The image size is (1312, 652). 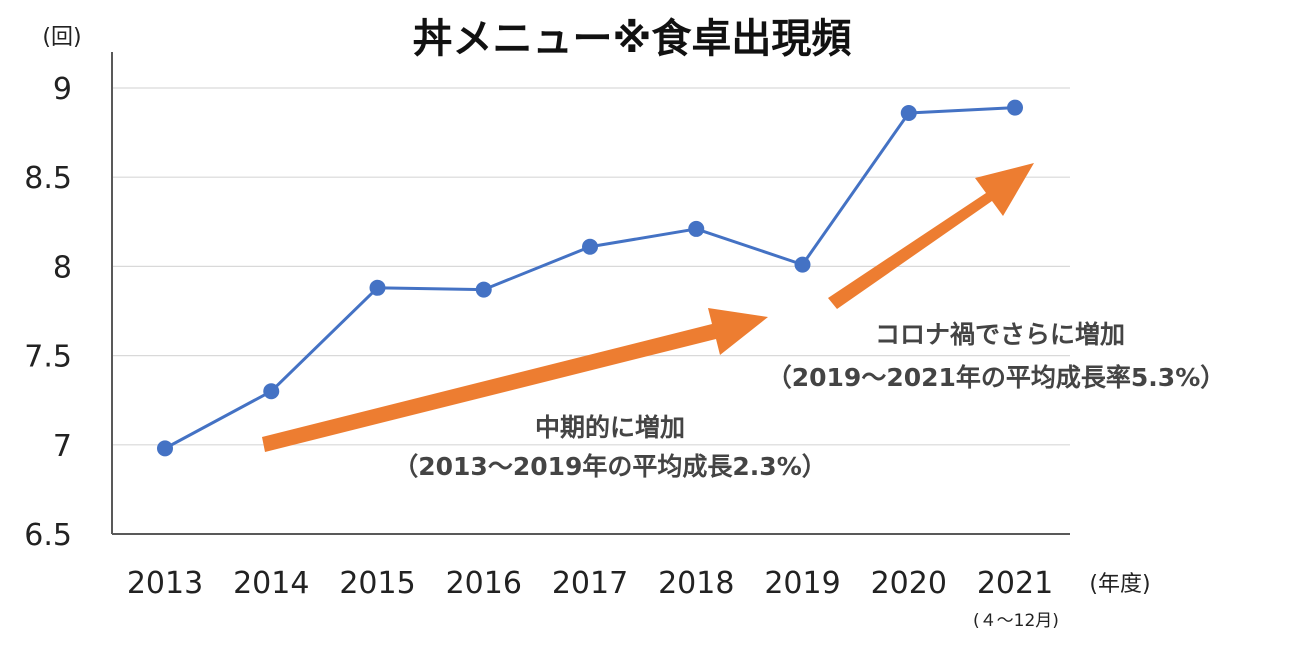 What do you see at coordinates (996, 377) in the screenshot?
I see `annotation-covid-detail: （2019～2021年の平均成長率5.3%）` at bounding box center [996, 377].